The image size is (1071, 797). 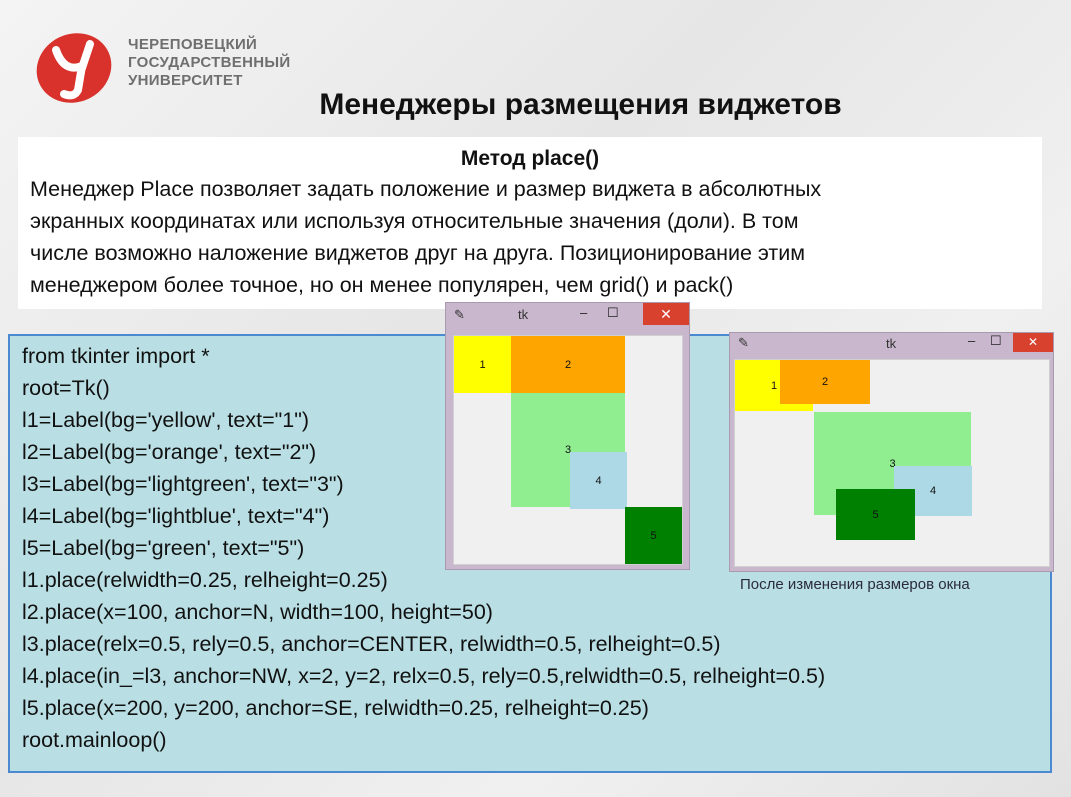 What do you see at coordinates (169, 452) in the screenshot?
I see `code-line: l2=Label(bg='orange', text="2")` at bounding box center [169, 452].